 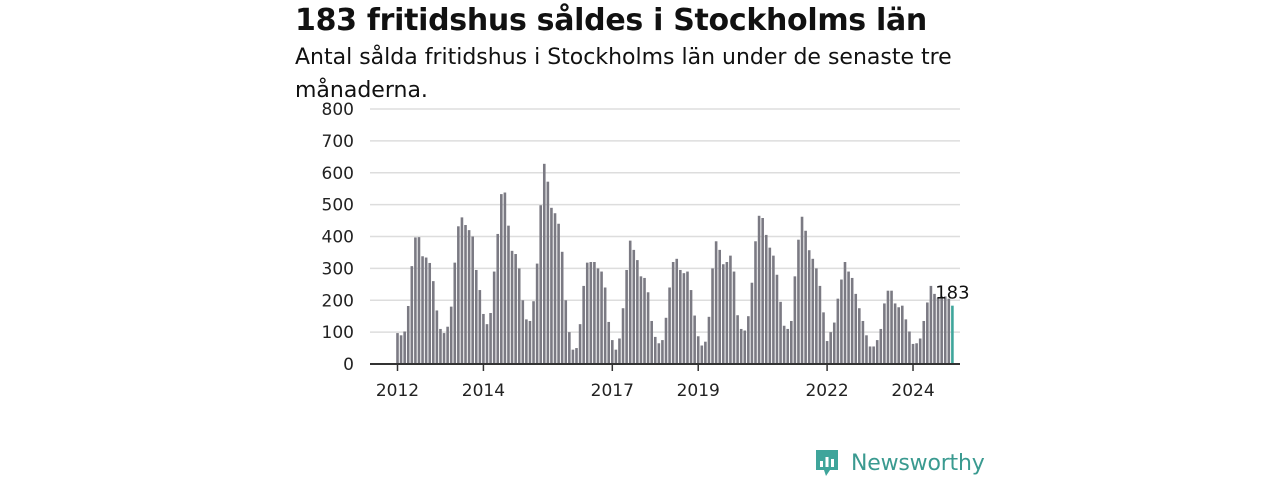 I want to click on x-tick-label: 2019, so click(x=698, y=391).